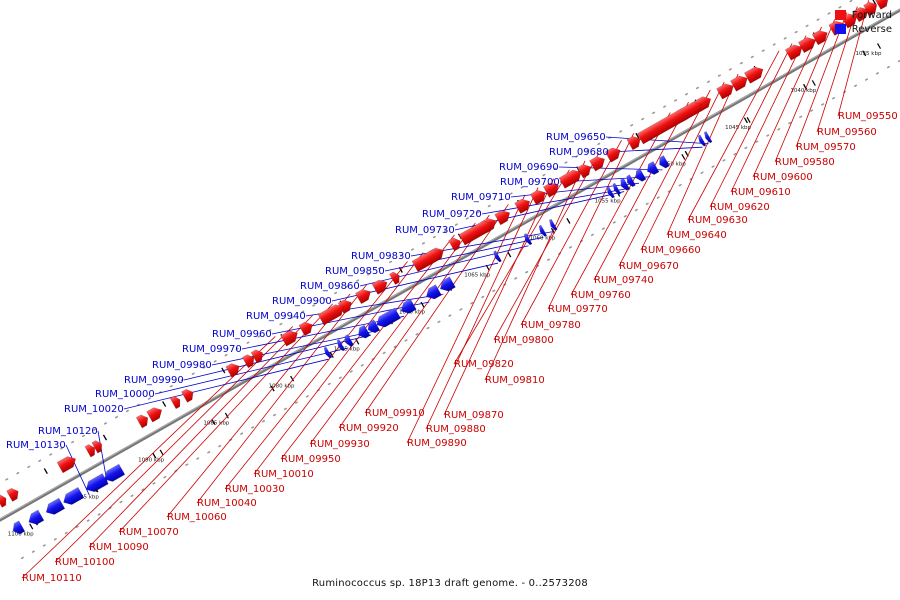 This screenshot has width=900, height=600. What do you see at coordinates (369, 428) in the screenshot?
I see `gene-label-rum-09920: RUM_09920` at bounding box center [369, 428].